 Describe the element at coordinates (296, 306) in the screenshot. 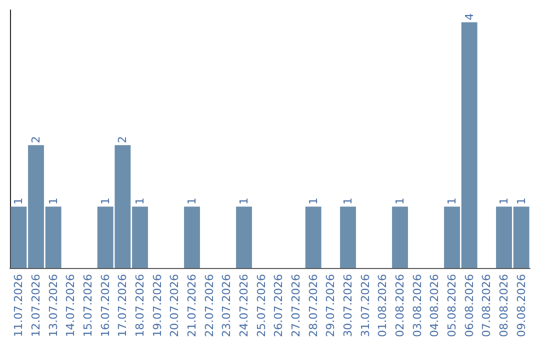

I see `x-tick-label: 27.07.2026` at that location.